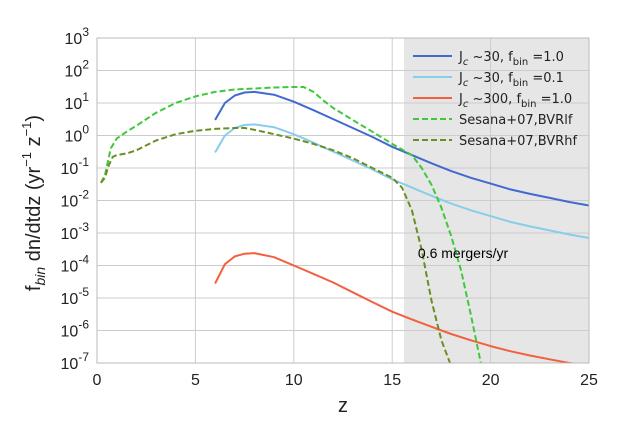  I want to click on y-tick-label: 10⁻⁴, so click(75, 264).